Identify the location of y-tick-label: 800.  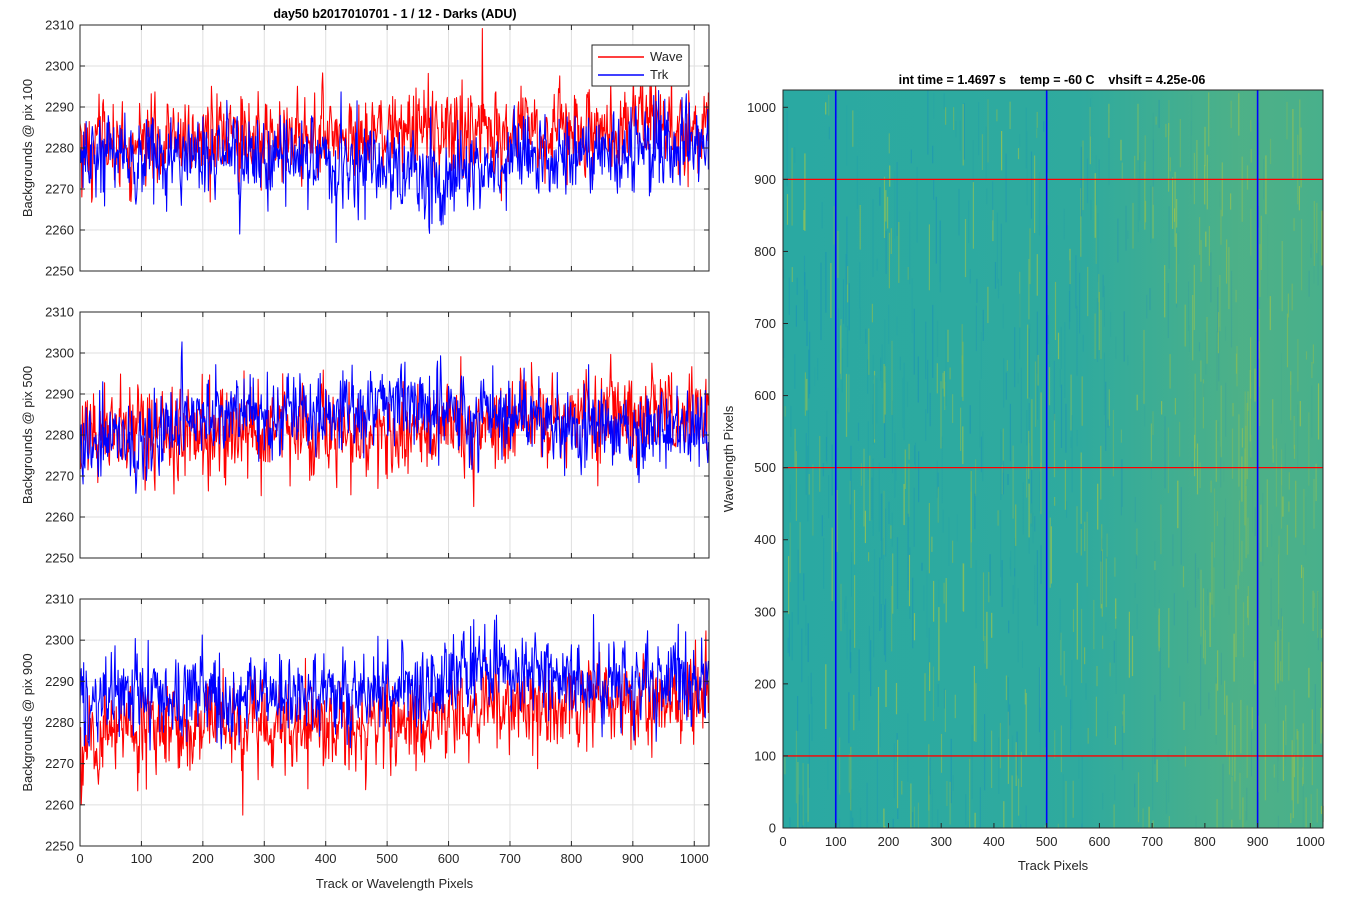
(765, 251).